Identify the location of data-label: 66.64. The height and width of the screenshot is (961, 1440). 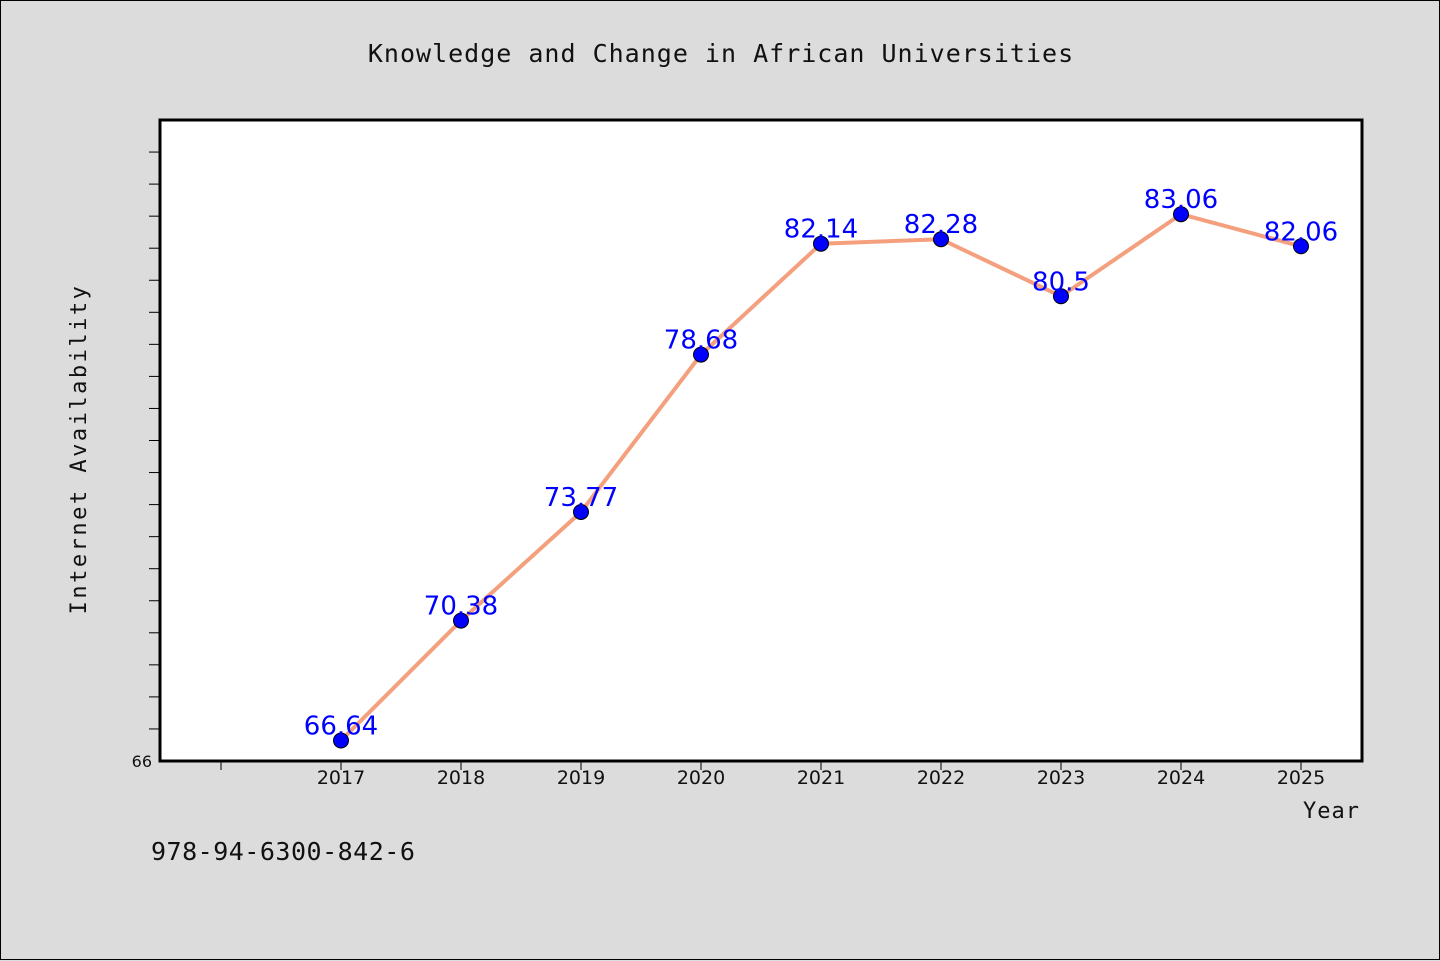
(341, 726).